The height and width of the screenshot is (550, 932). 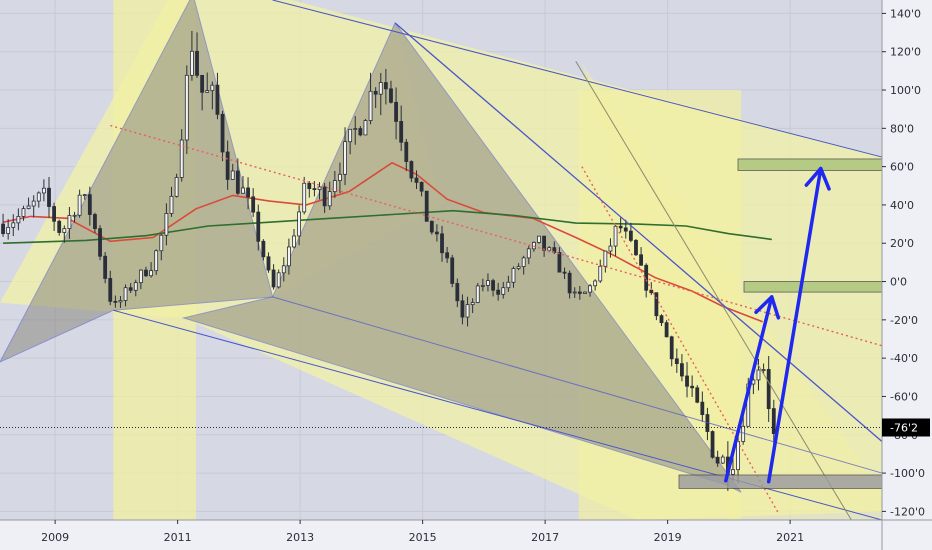 I want to click on y-tick-label-3: 80'0, so click(x=902, y=128).